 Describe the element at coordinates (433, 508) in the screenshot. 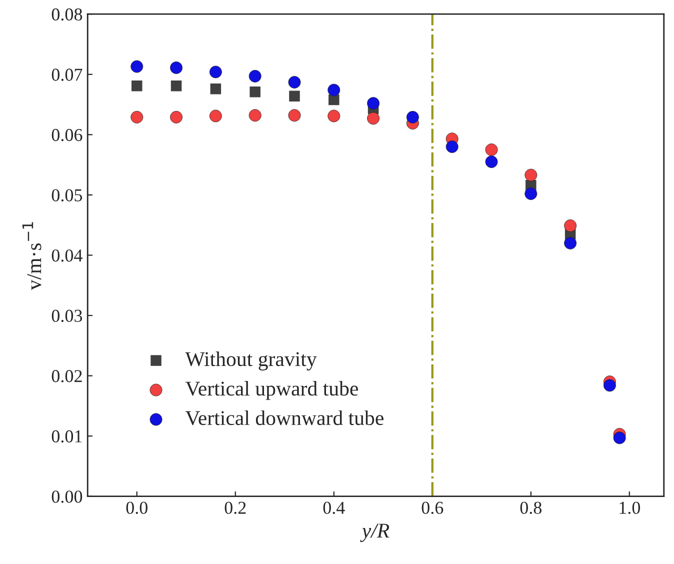

I see `x-tick-label: 0.6` at that location.